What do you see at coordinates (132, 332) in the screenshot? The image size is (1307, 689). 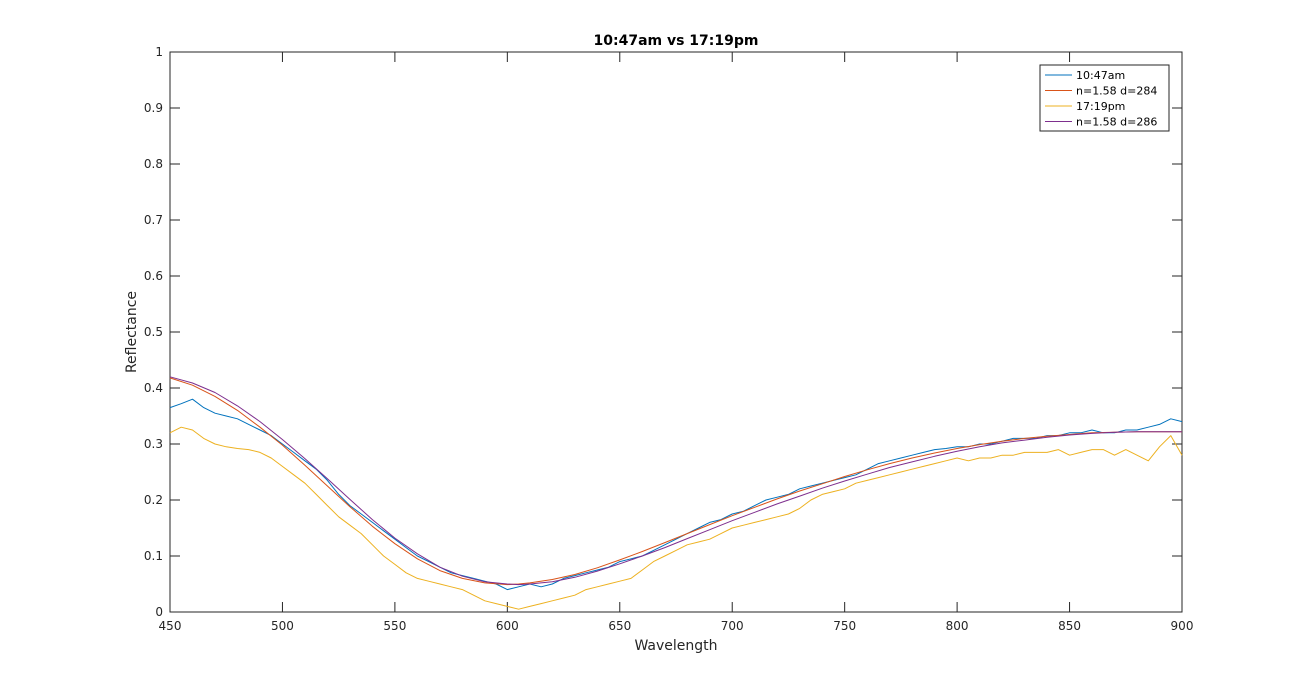 I see `y-axis-label: Reflectance` at bounding box center [132, 332].